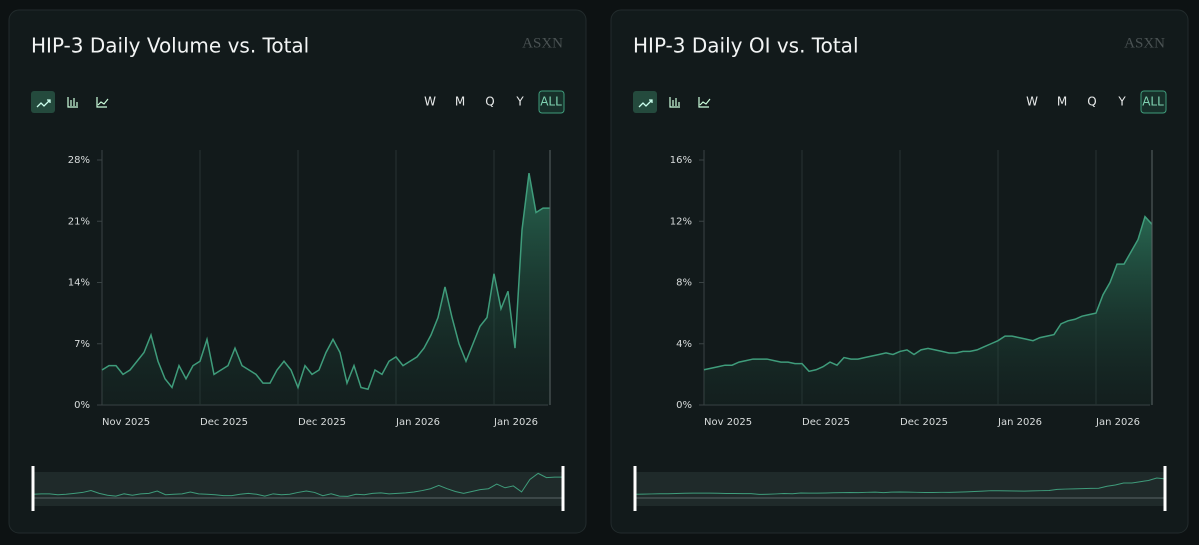 The image size is (1199, 545). What do you see at coordinates (79, 283) in the screenshot?
I see `y-tick-label: 14%` at bounding box center [79, 283].